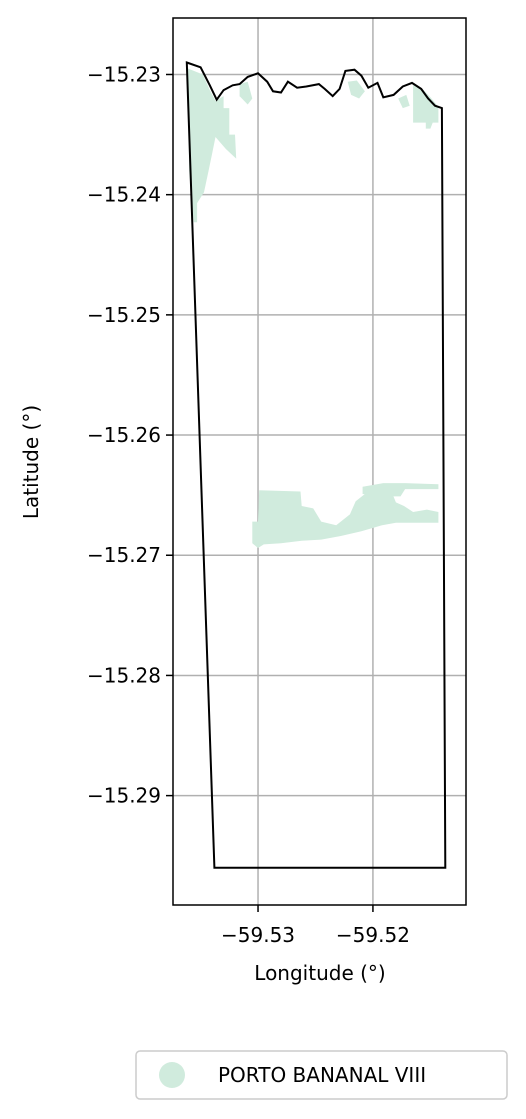  Describe the element at coordinates (124, 315) in the screenshot. I see `y-tick-label: −15.25` at that location.